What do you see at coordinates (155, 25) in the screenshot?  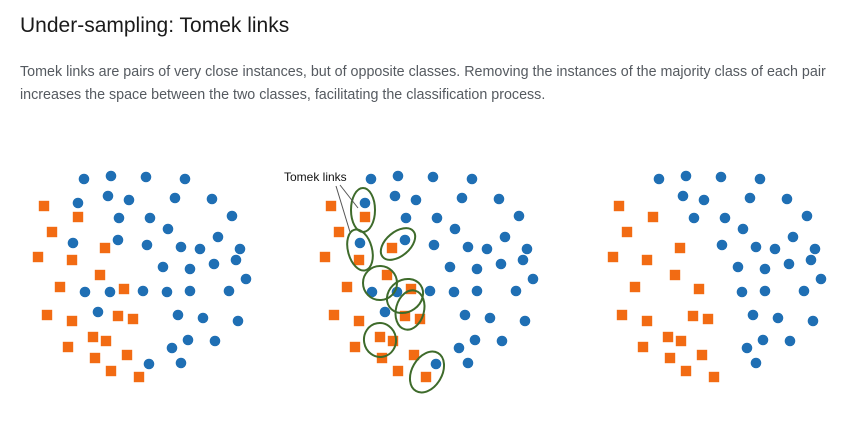 I see `page-title: Under-sampling: Tomek links` at bounding box center [155, 25].